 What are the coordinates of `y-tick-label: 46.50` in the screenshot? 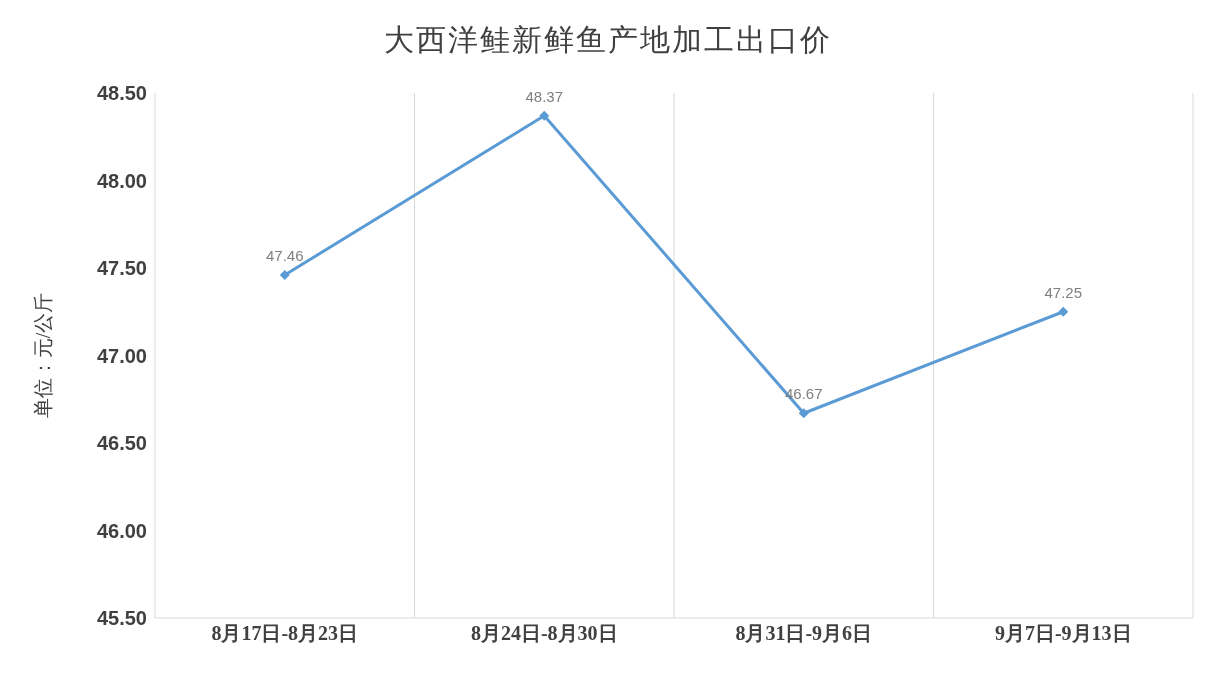 It's located at (121, 443).